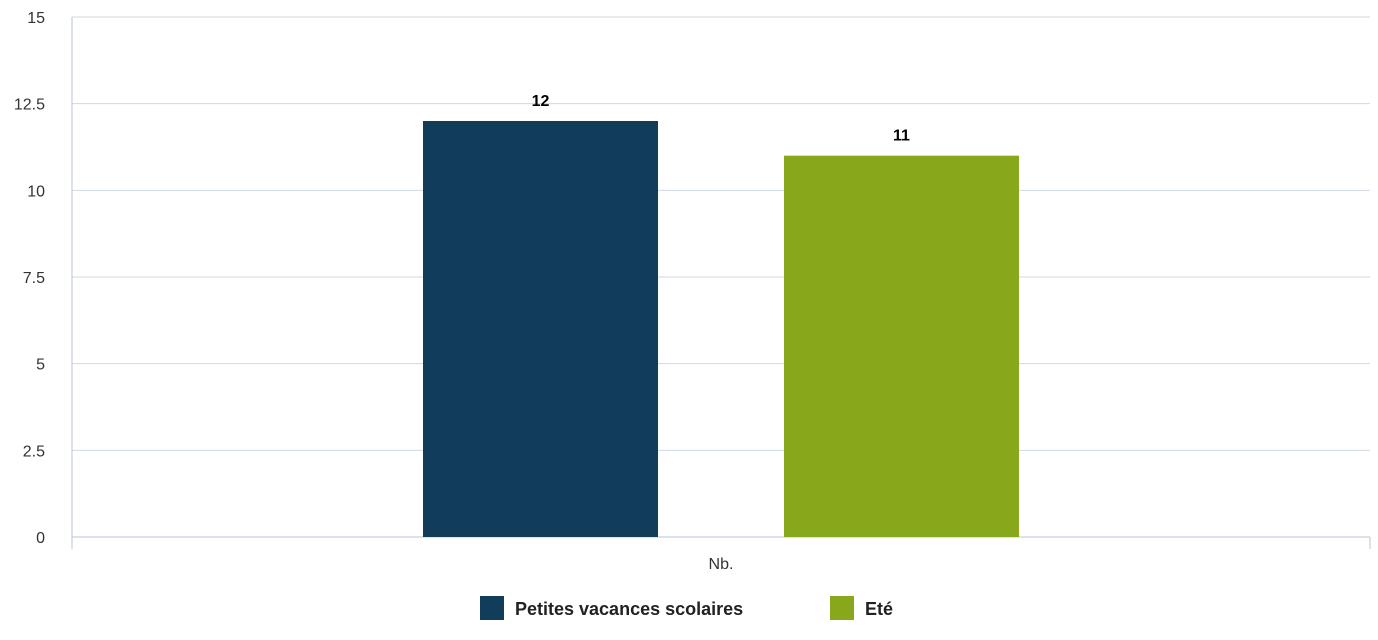 Image resolution: width=1378 pixels, height=640 pixels. I want to click on y-tick-label-6: 15, so click(36, 18).